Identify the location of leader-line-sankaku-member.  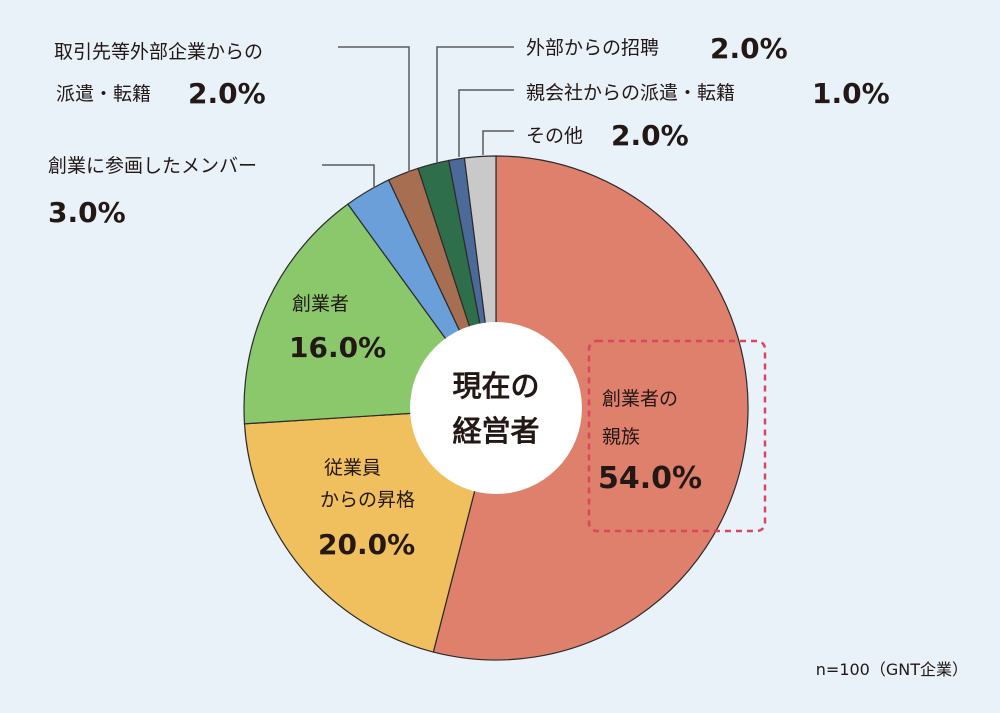
(348, 176).